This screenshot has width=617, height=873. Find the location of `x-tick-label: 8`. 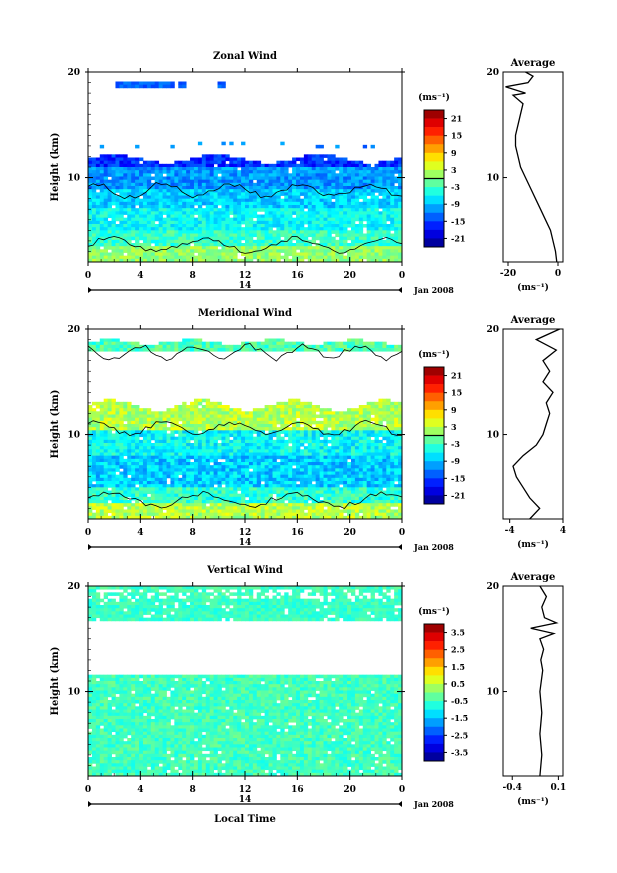

x-tick-label: 8 is located at coordinates (193, 276).